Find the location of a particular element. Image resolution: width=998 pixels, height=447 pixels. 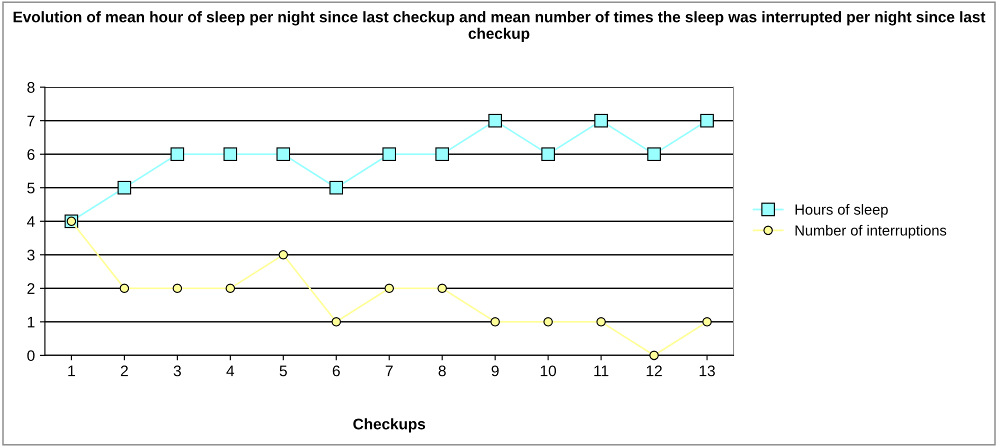

y-tick-label: 8 is located at coordinates (31, 87).